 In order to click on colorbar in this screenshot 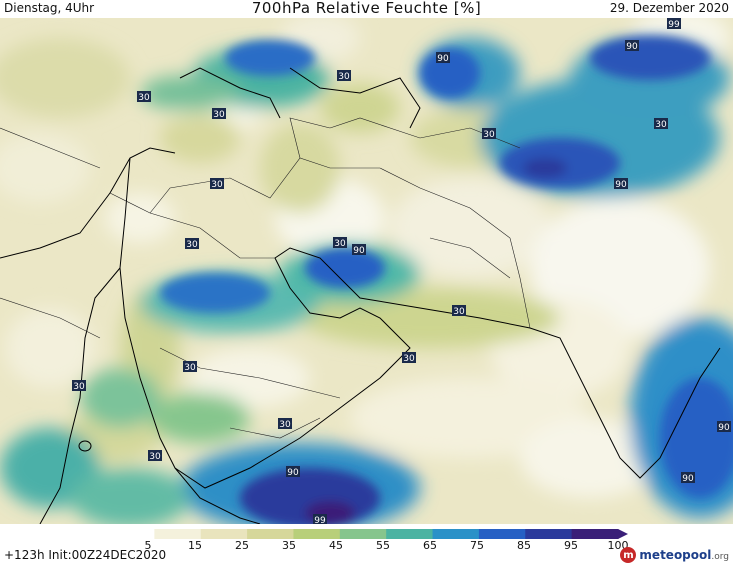, I will do `click(368, 534)`.